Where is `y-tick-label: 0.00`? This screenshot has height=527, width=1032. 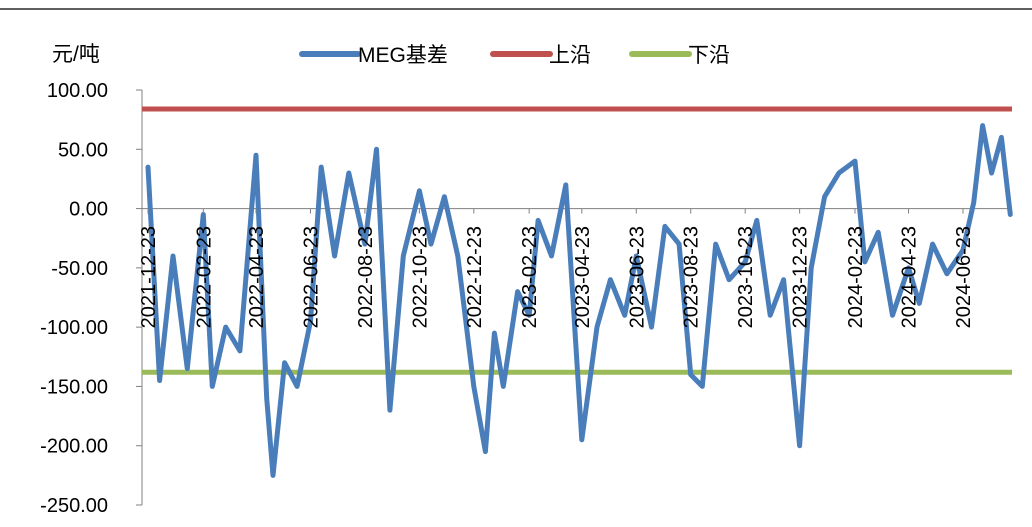 y-tick-label: 0.00 is located at coordinates (88, 210).